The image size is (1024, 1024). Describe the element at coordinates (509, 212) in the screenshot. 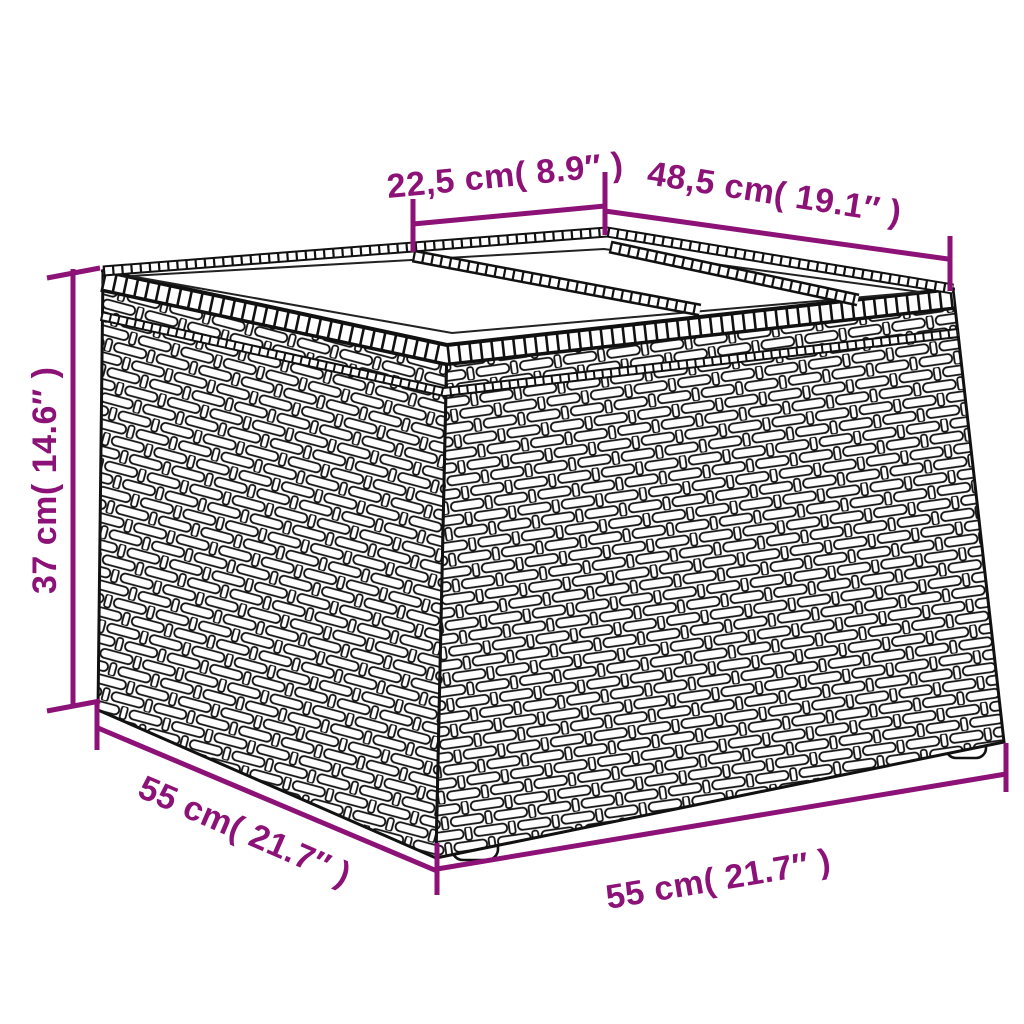

I see `dimension-top-small` at that location.